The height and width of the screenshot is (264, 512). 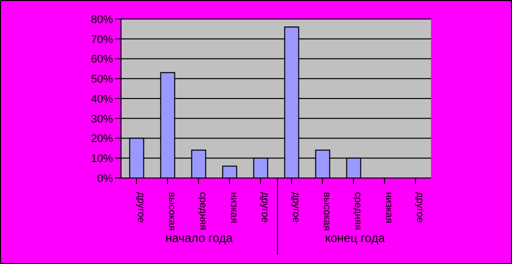 I want to click on y-tick-label: 10%, so click(x=102, y=159).